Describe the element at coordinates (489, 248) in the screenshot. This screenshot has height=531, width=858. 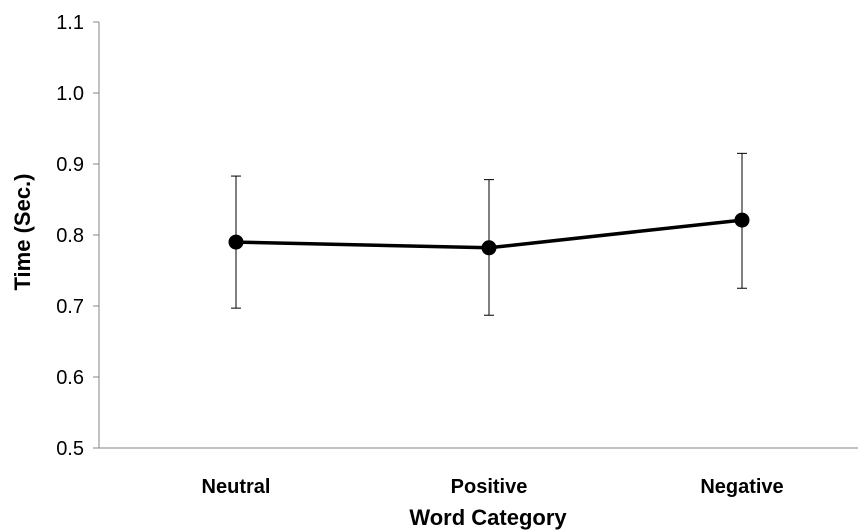
I see `data-point-positive` at that location.